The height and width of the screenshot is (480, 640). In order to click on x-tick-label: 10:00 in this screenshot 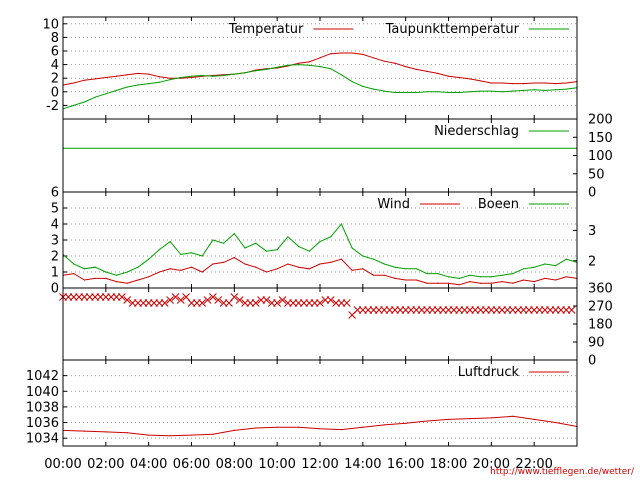, I will do `click(276, 464)`.